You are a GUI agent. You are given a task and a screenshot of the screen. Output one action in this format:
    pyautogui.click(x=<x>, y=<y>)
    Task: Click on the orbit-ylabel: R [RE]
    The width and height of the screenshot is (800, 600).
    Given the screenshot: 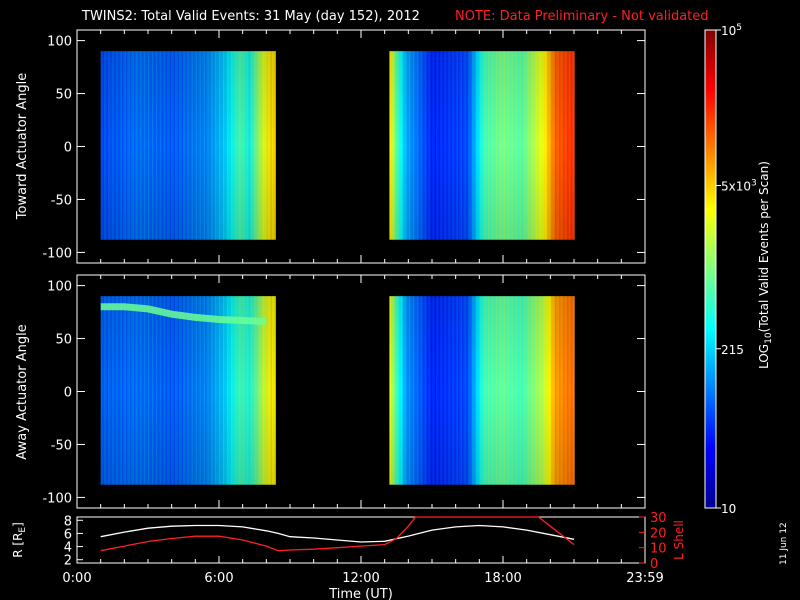 What is the action you would take?
    pyautogui.click(x=19, y=540)
    